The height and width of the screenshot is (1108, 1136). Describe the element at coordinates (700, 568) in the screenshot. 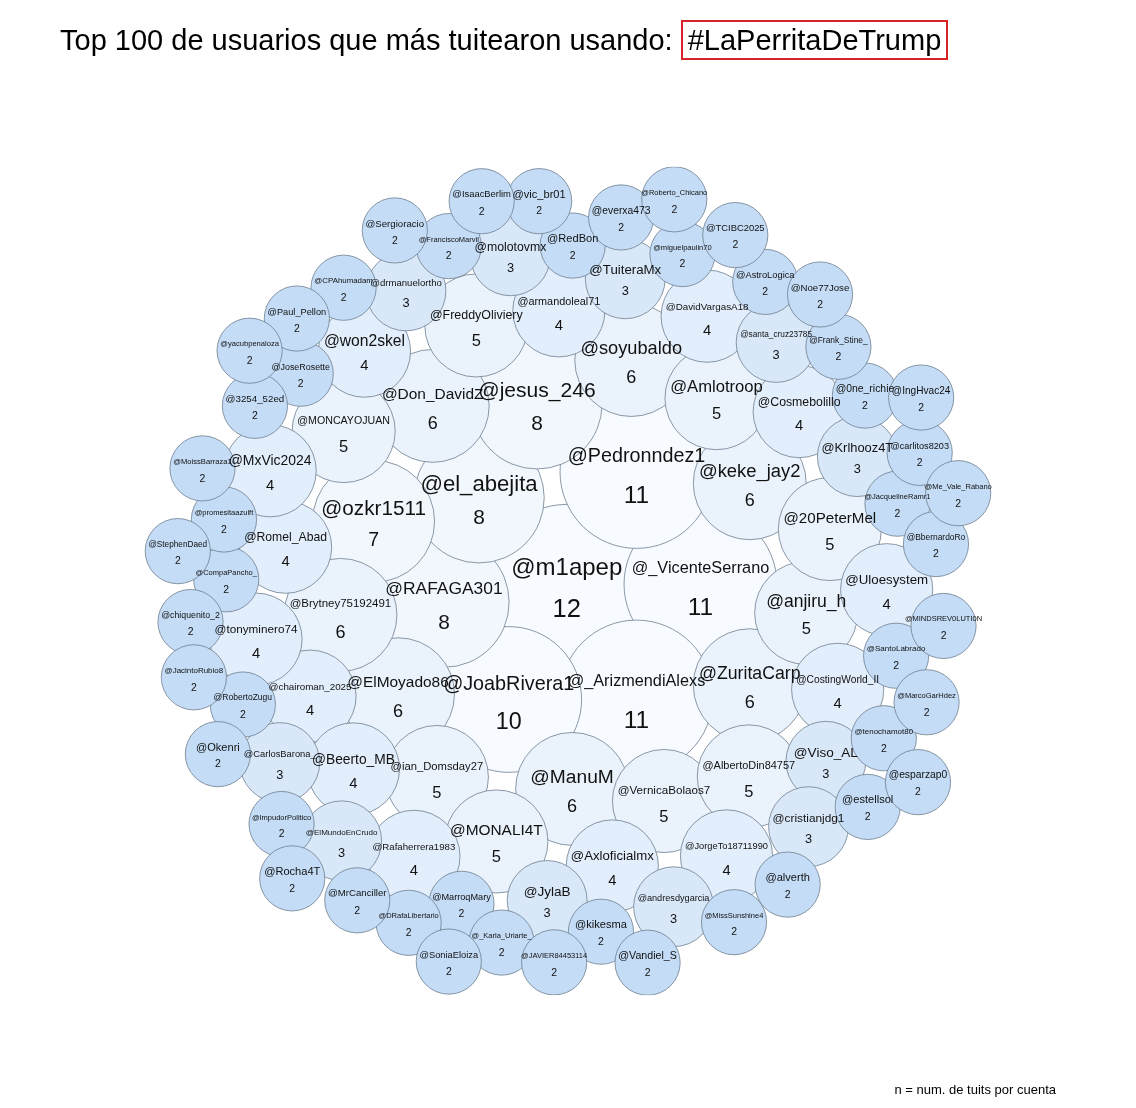

I see `category-label: @_VicenteSerrano` at that location.